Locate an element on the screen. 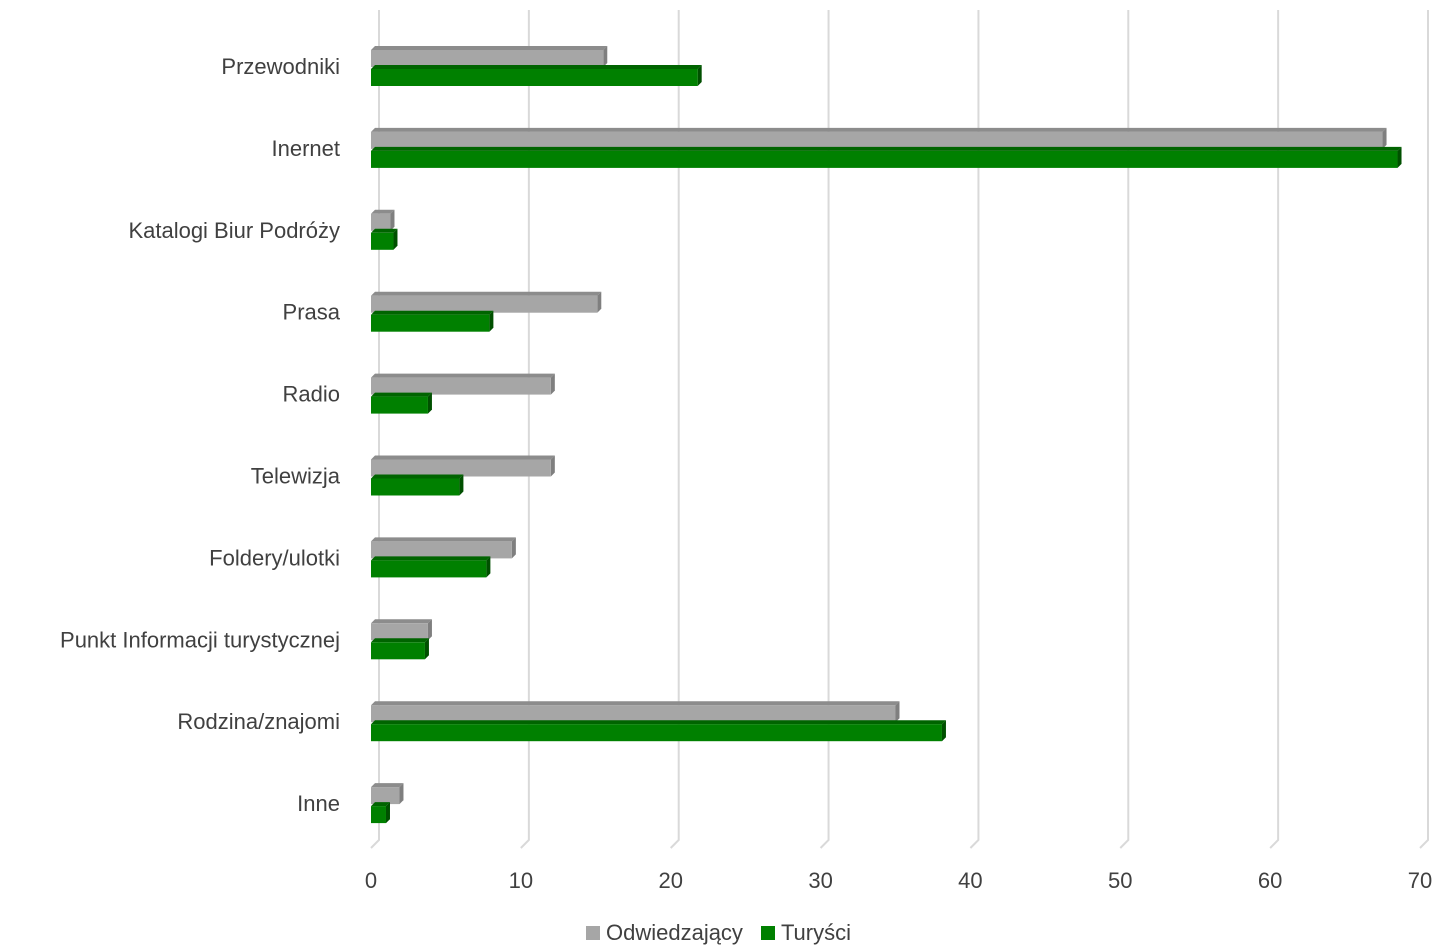  legend-swatch-turysci is located at coordinates (767, 933).